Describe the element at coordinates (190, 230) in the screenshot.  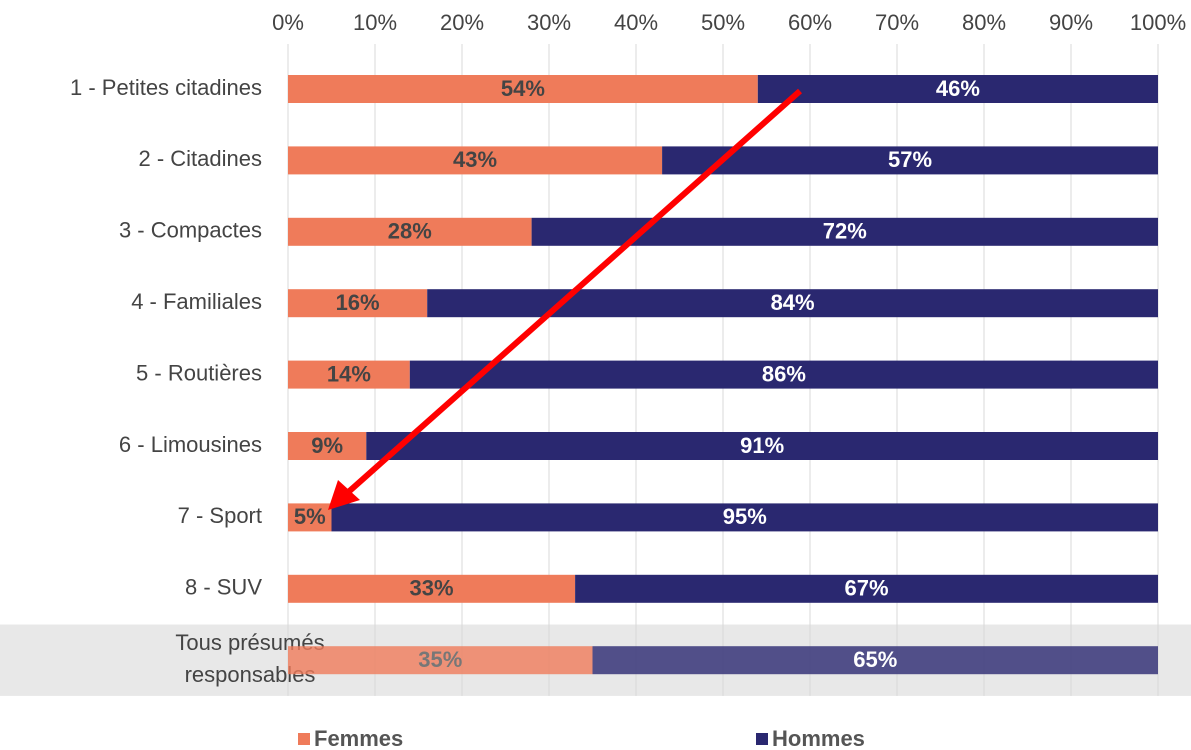
I see `y-tick-label: 3 - Compactes` at that location.